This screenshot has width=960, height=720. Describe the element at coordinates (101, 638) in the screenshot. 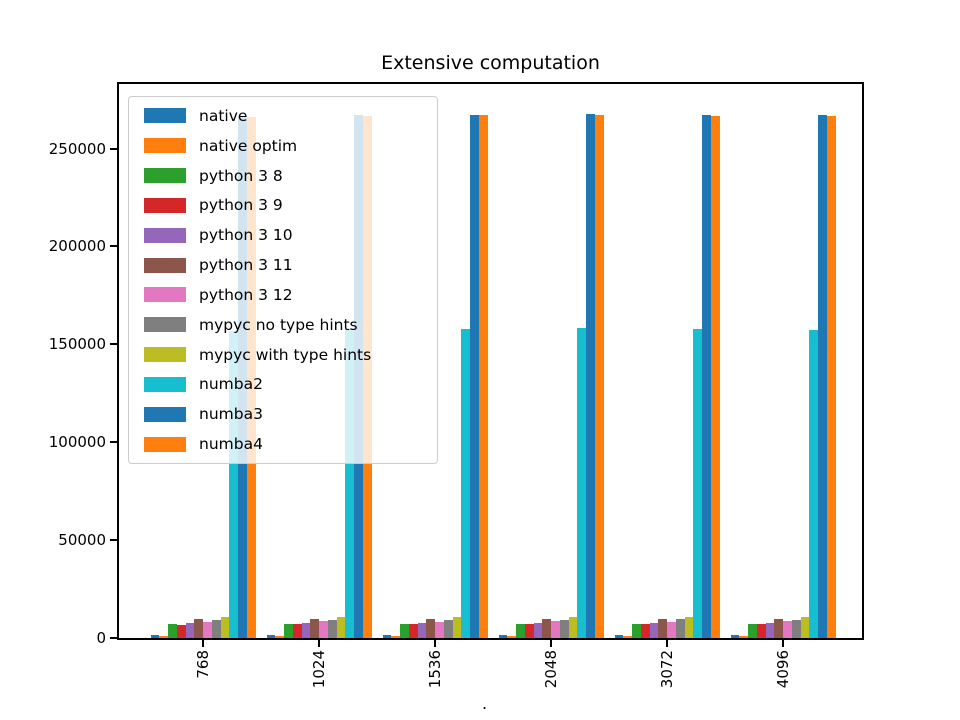

I see `y-tick-label: 0` at that location.